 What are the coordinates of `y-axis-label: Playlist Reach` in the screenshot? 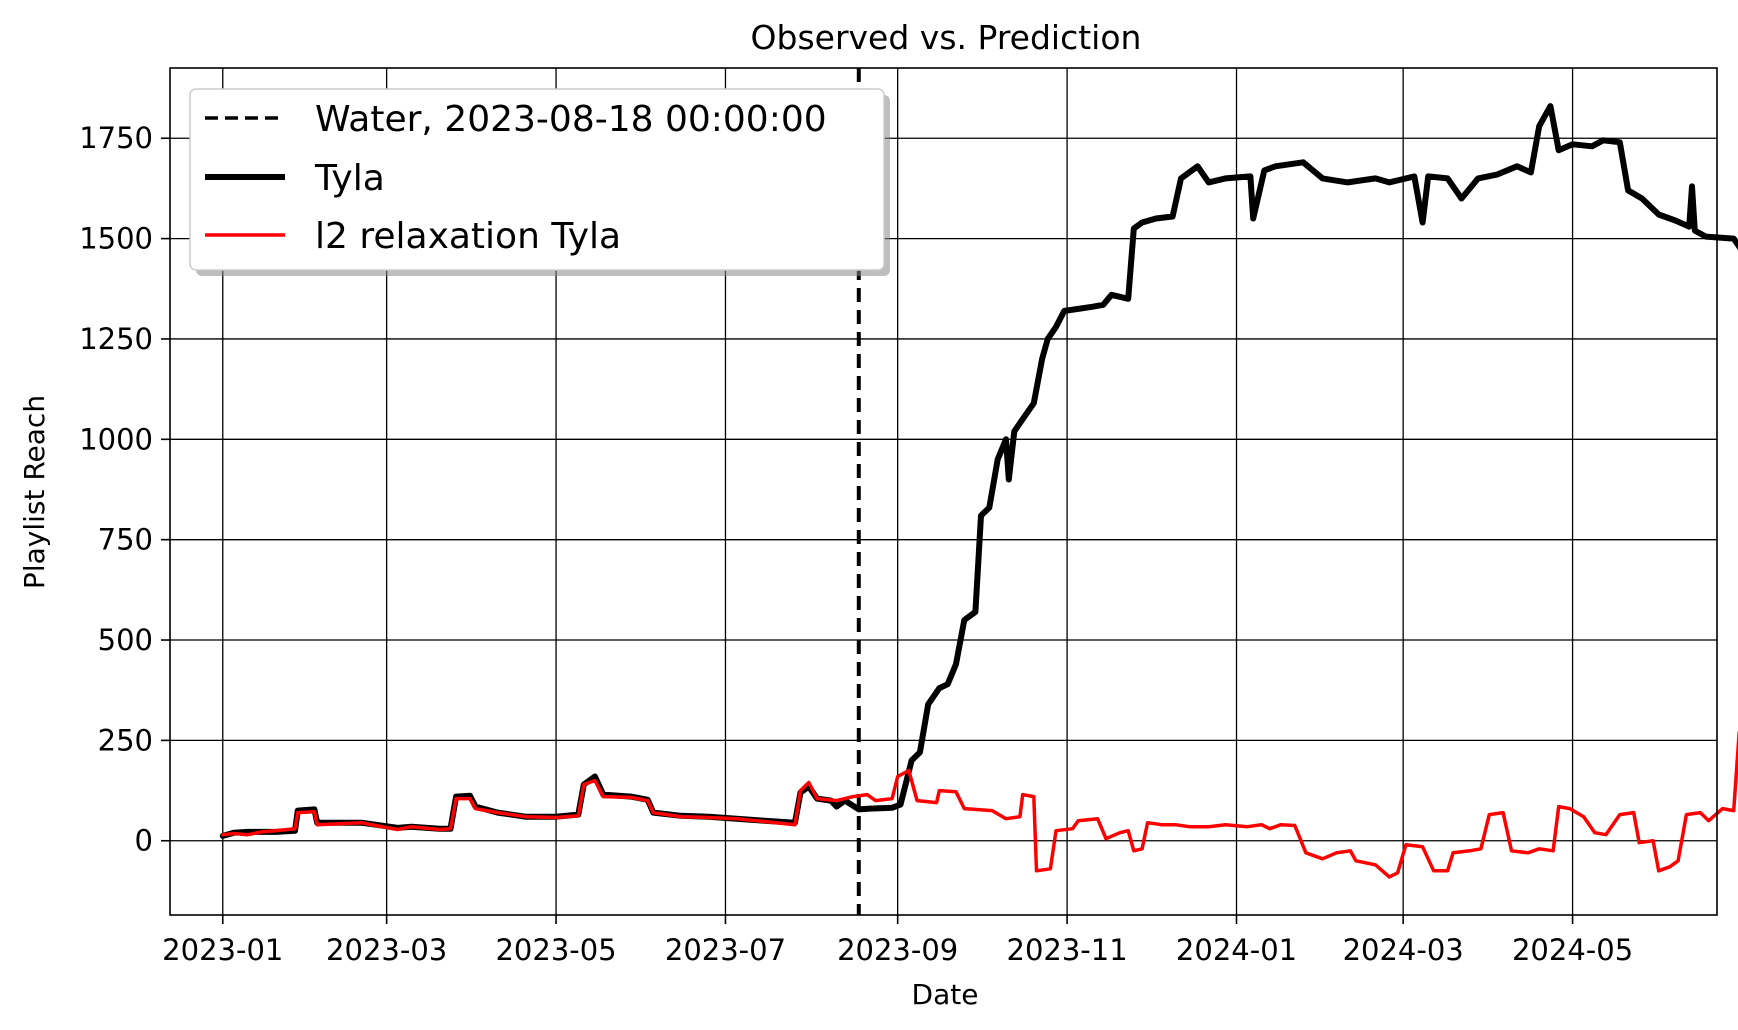 It's located at (34, 492).